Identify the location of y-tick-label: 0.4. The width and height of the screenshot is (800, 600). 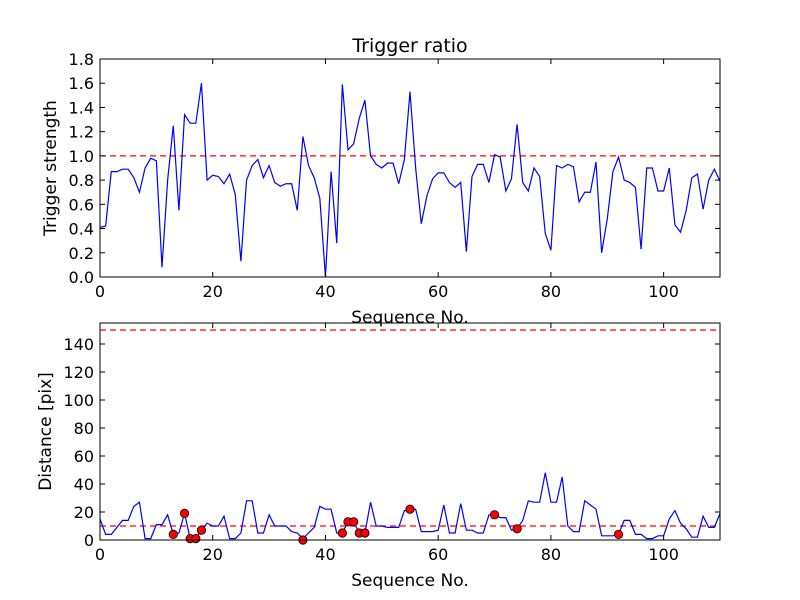
(81, 229).